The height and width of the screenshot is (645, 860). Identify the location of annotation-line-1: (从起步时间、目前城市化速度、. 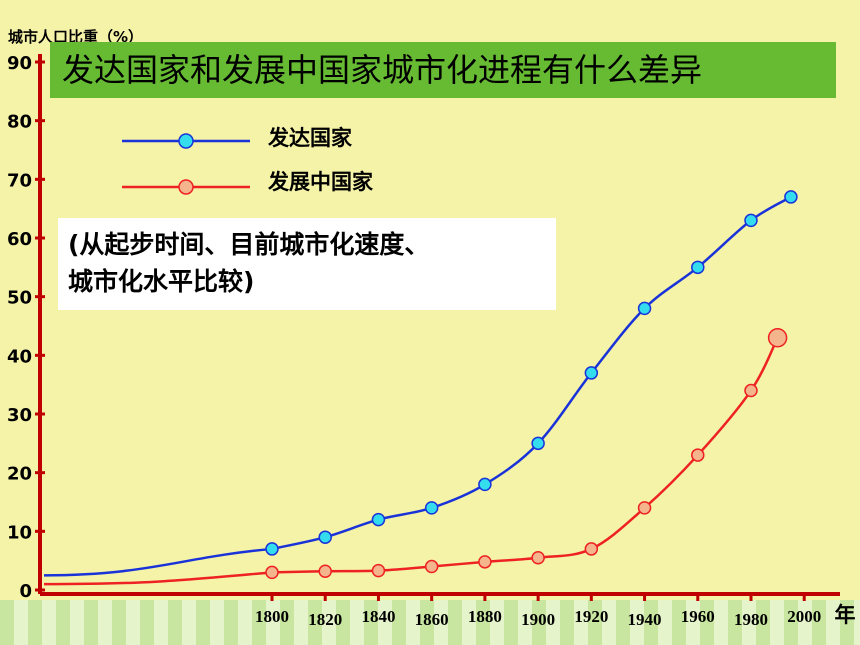
(249, 244).